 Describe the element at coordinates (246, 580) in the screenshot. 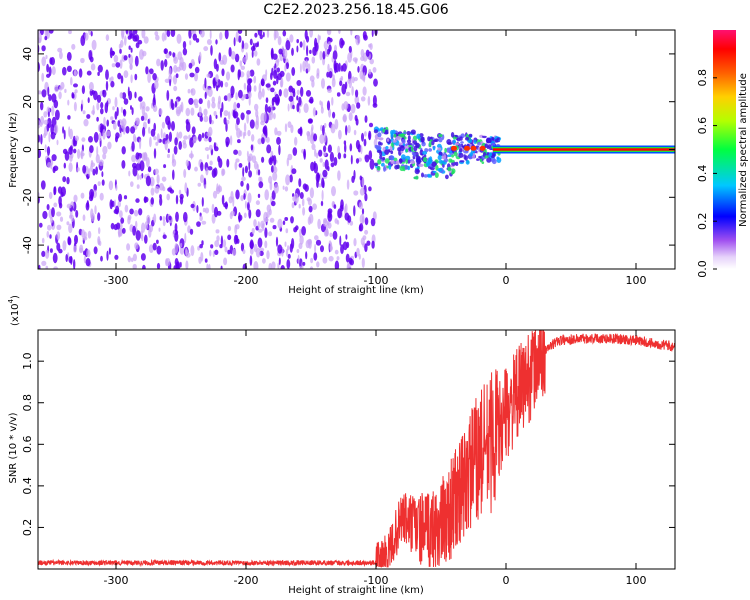

I see `x-tick-label: -200` at that location.